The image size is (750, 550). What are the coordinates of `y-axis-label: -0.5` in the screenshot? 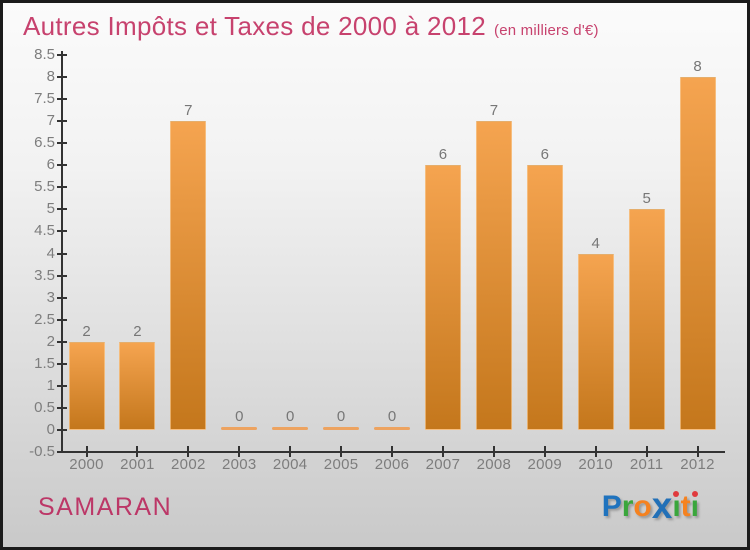 It's located at (42, 452).